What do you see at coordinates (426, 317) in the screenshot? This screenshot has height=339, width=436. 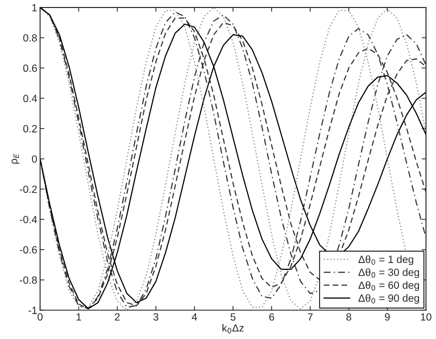 I see `x-tick-label: 10` at bounding box center [426, 317].